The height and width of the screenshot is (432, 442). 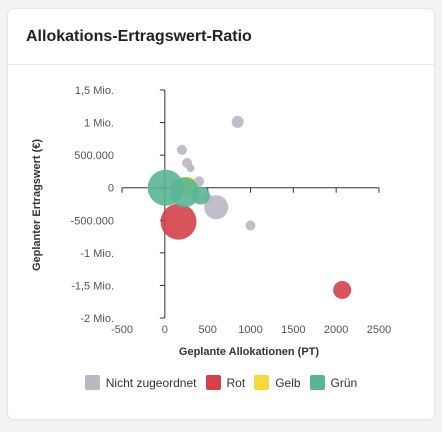 I want to click on legend-item: Gelb, so click(x=277, y=382).